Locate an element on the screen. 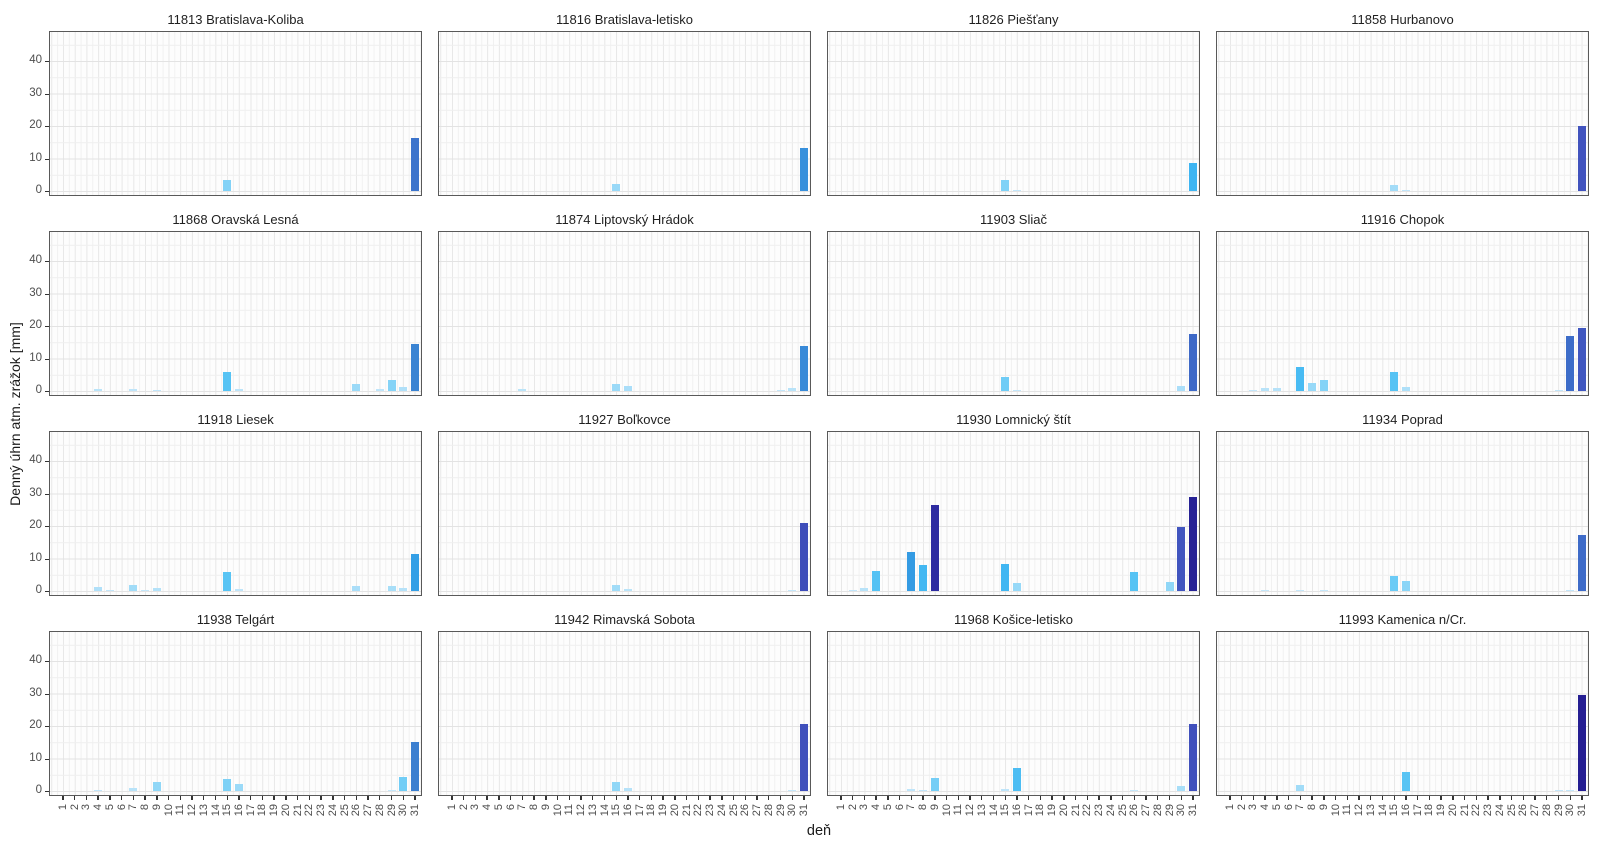 This screenshot has height=853, width=1600. y-tick-label: 0 is located at coordinates (38, 190).